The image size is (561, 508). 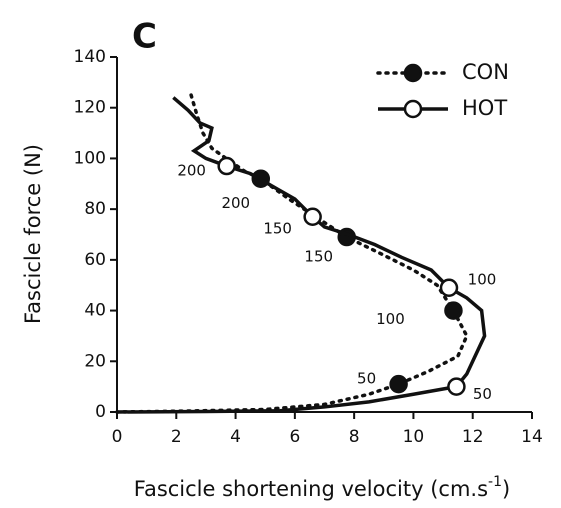 What do you see at coordinates (176, 437) in the screenshot?
I see `x-tick-label: 2` at bounding box center [176, 437].